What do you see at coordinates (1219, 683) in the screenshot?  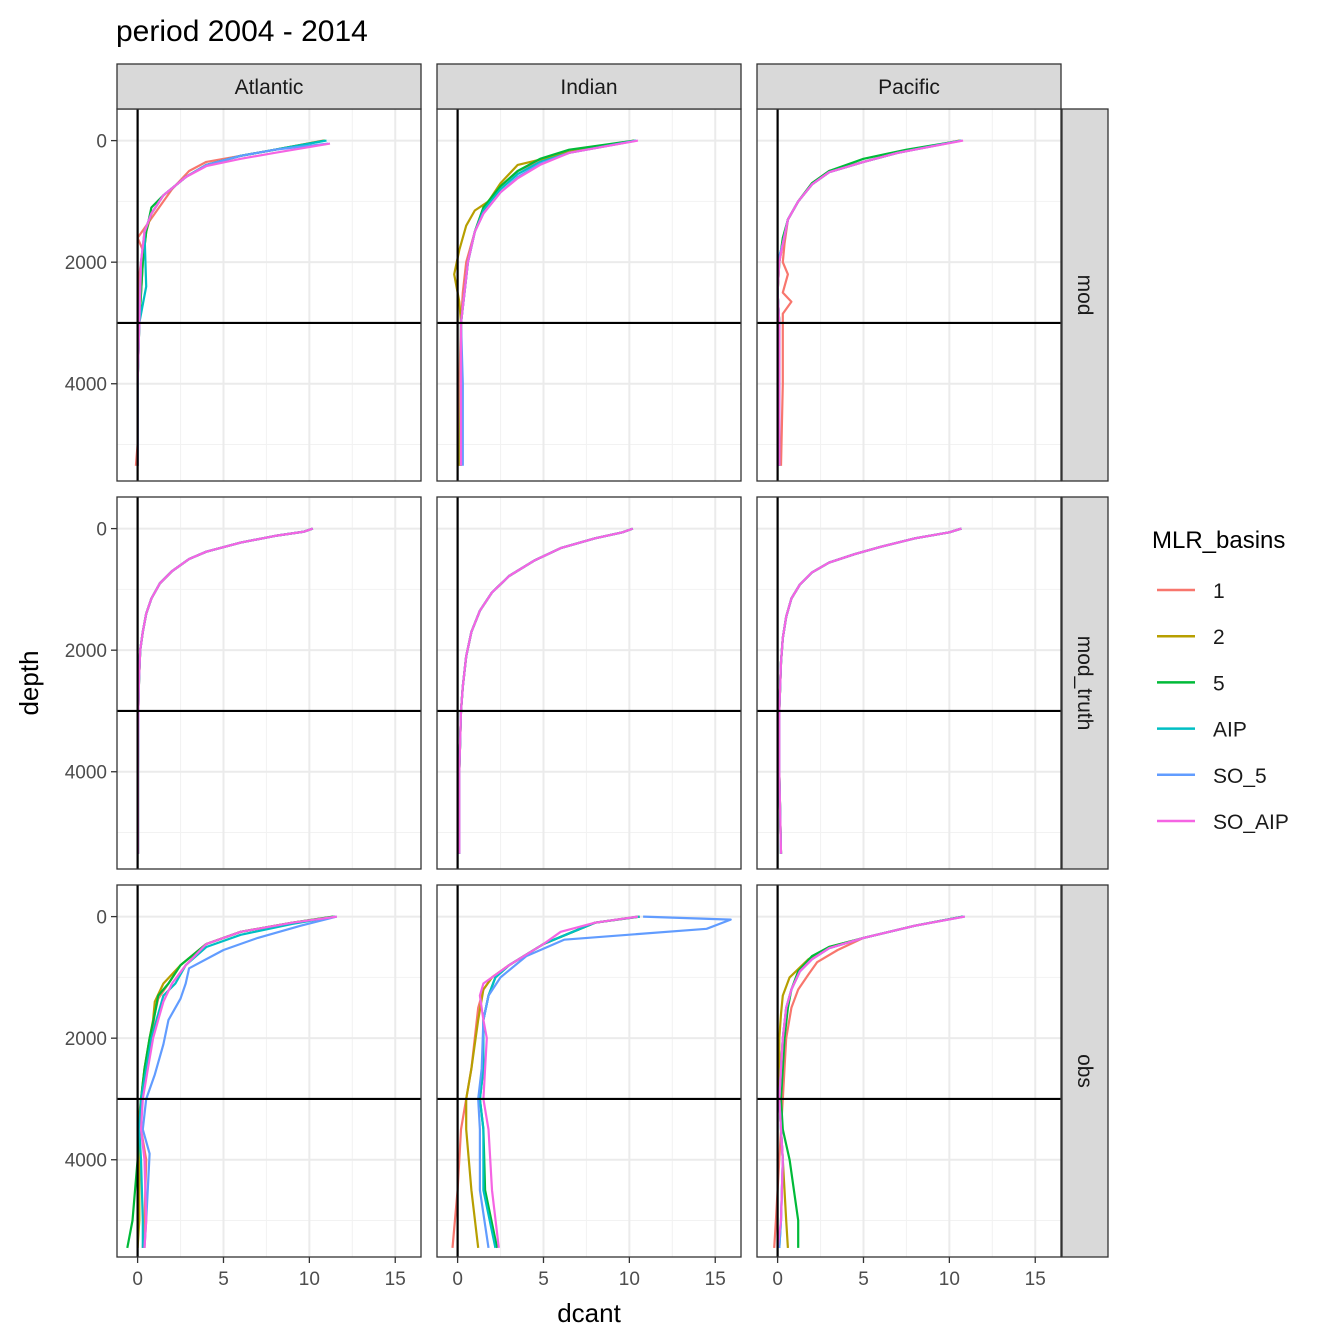 I see `legend-entry-label: 5` at bounding box center [1219, 683].